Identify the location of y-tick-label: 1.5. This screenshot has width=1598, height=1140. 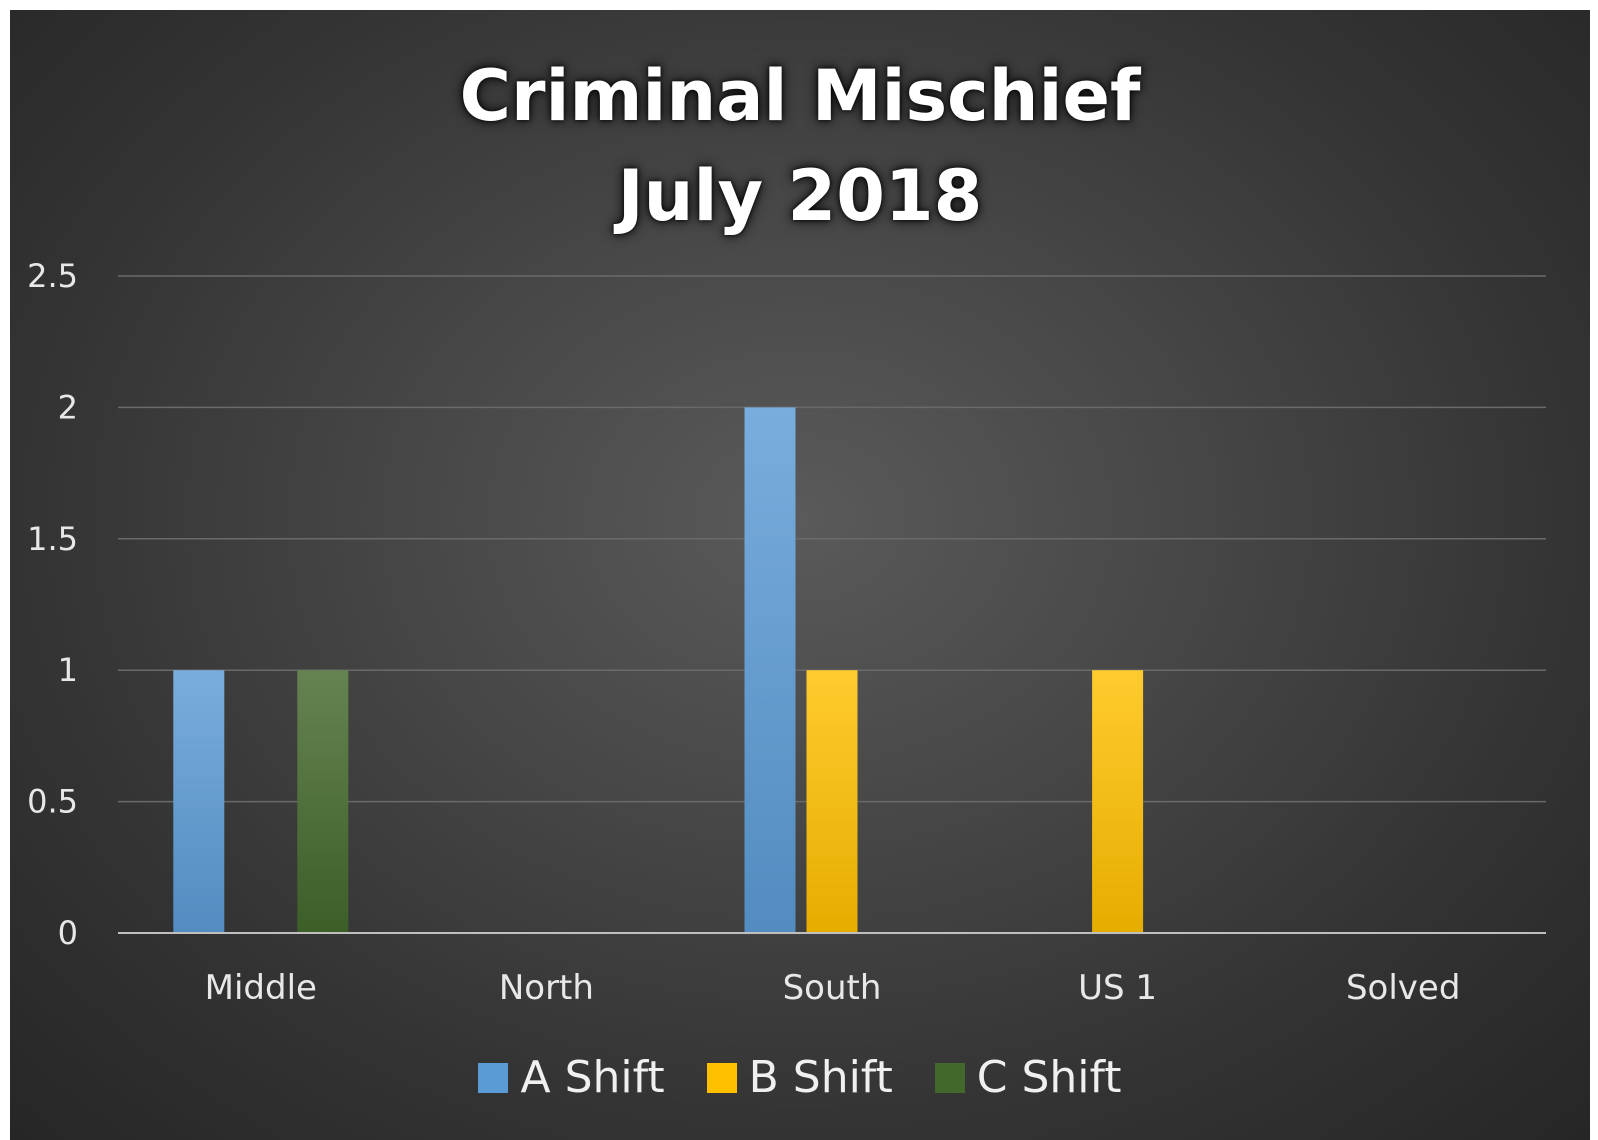
(52, 539).